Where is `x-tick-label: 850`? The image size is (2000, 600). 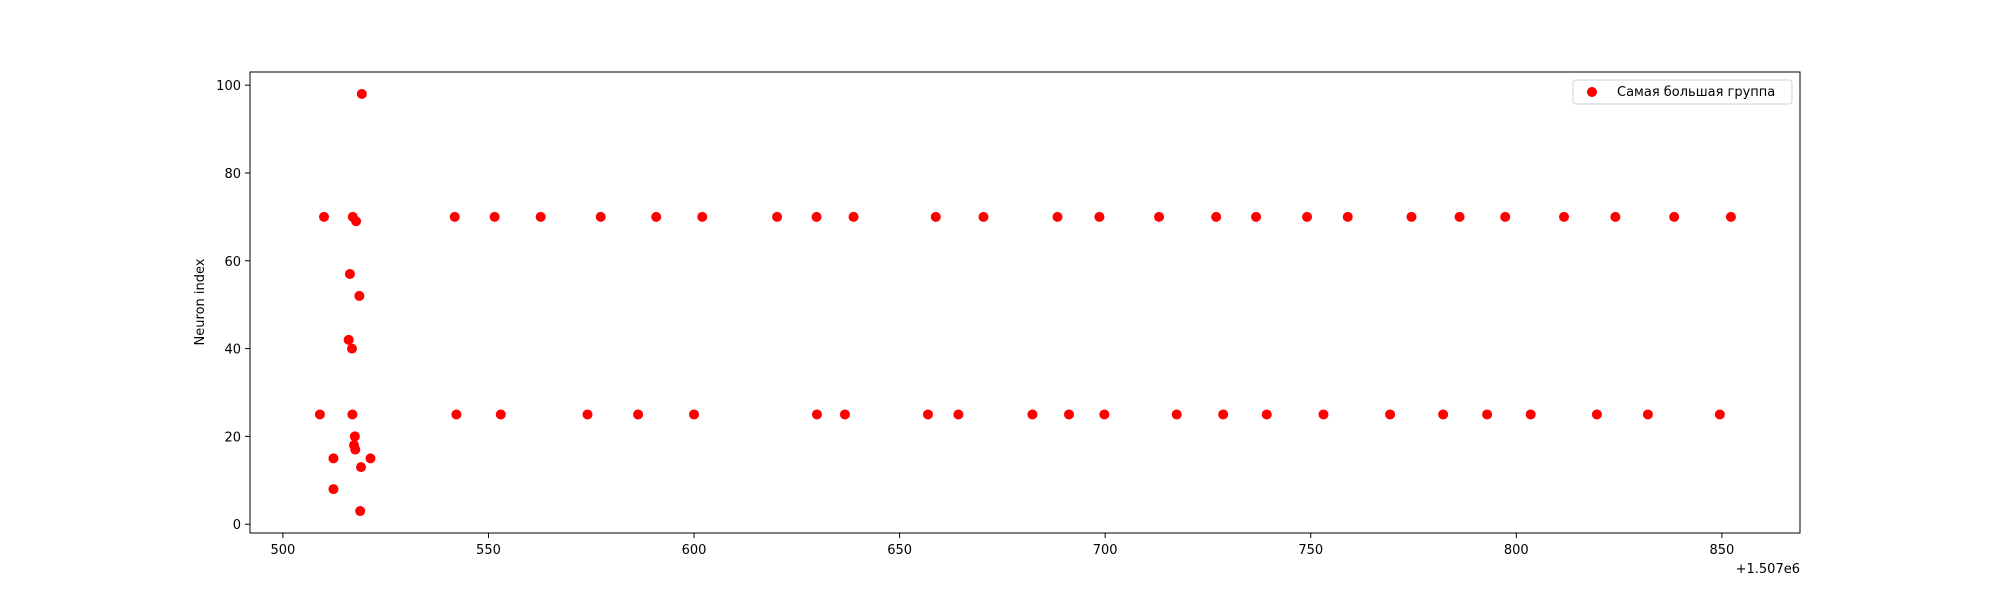 x-tick-label: 850 is located at coordinates (1721, 550).